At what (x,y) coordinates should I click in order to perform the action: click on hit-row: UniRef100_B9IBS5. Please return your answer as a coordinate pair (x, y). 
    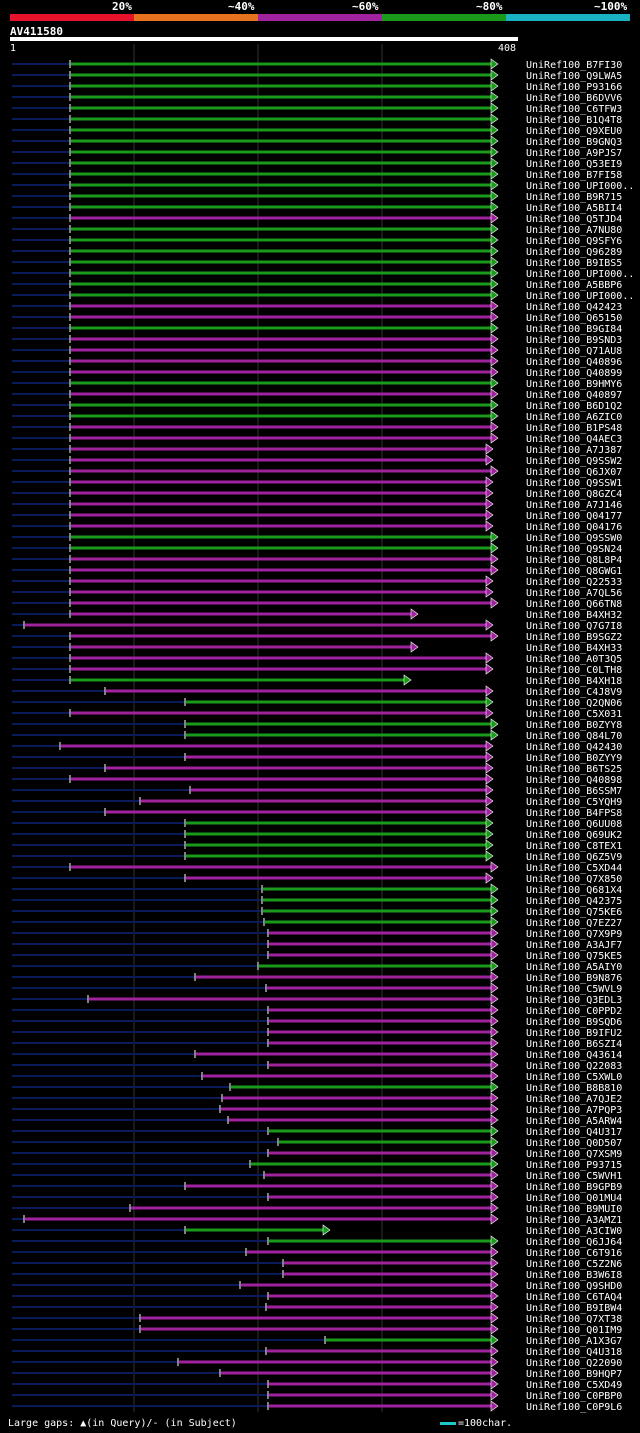
    Looking at the image, I should click on (317, 262).